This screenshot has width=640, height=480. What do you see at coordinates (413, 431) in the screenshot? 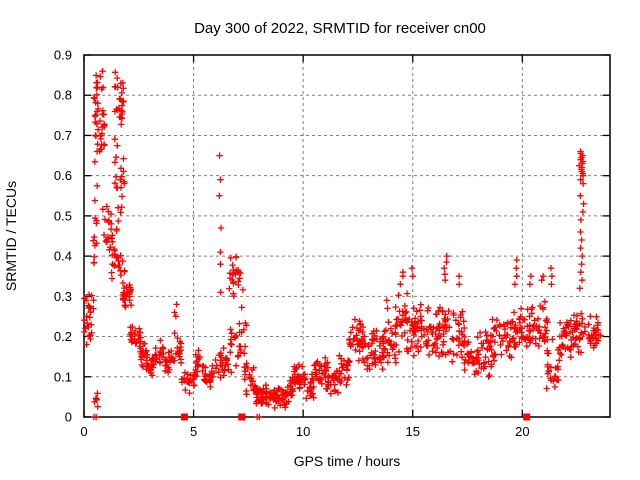
I see `x-tick-label: 15` at bounding box center [413, 431].